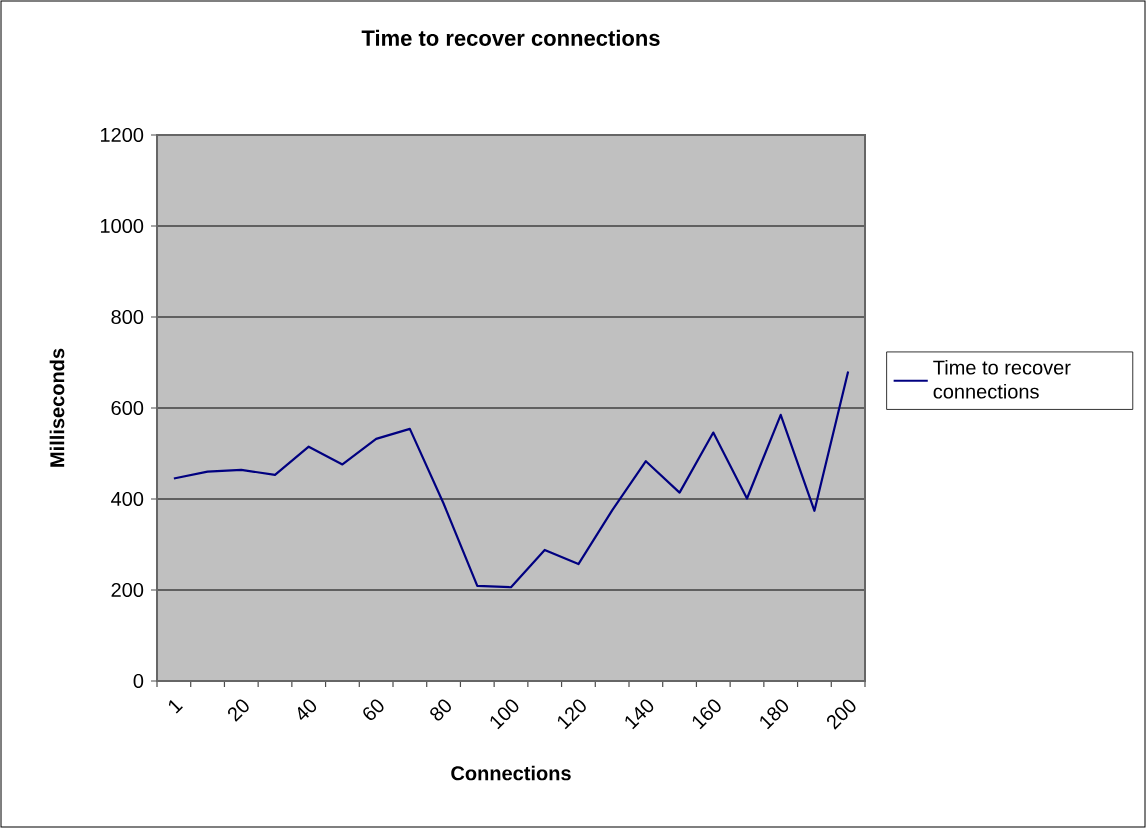 This screenshot has height=828, width=1146. I want to click on y-tick-label: 800, so click(127, 317).